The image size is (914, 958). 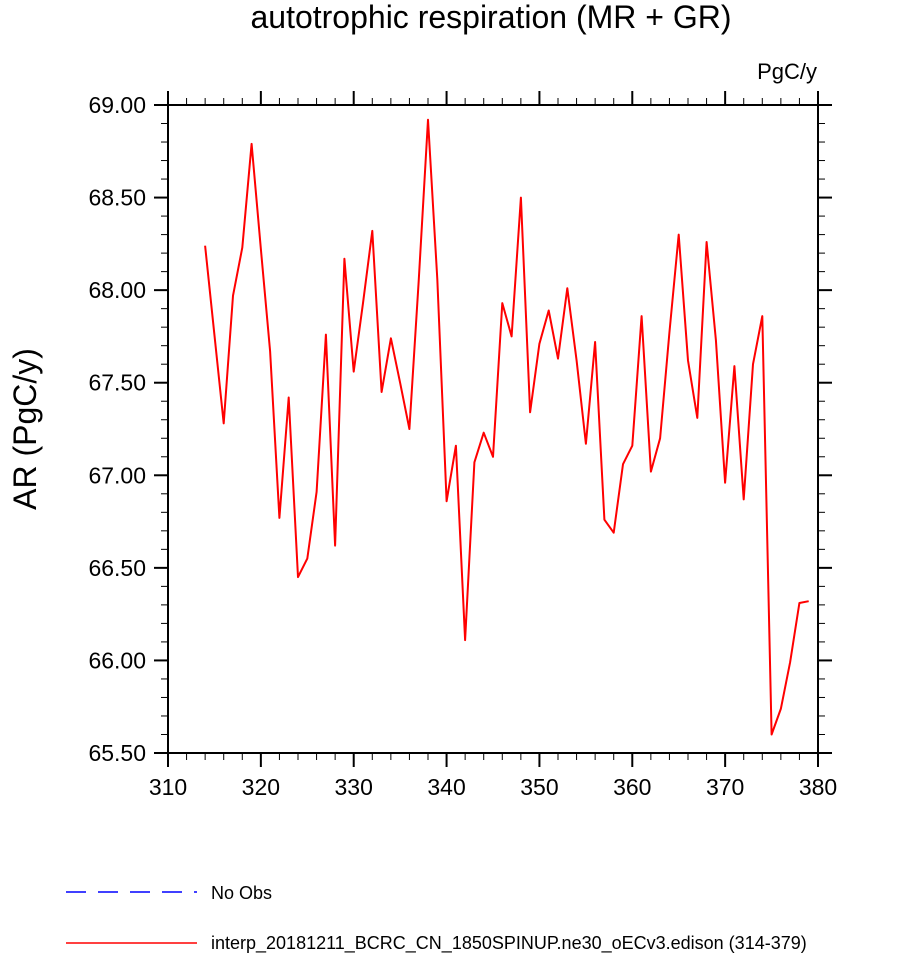 What do you see at coordinates (490, 17) in the screenshot?
I see `chart-title: autotrophic respiration (MR + GR)` at bounding box center [490, 17].